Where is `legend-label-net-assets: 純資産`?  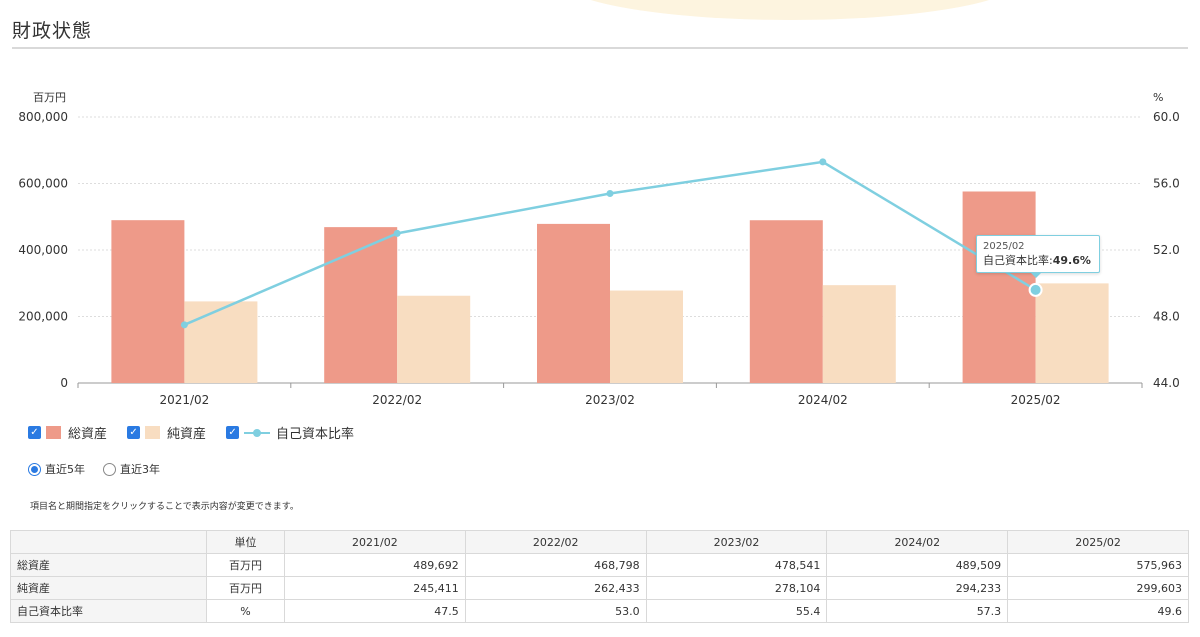 legend-label-net-assets: 純資産 is located at coordinates (187, 434).